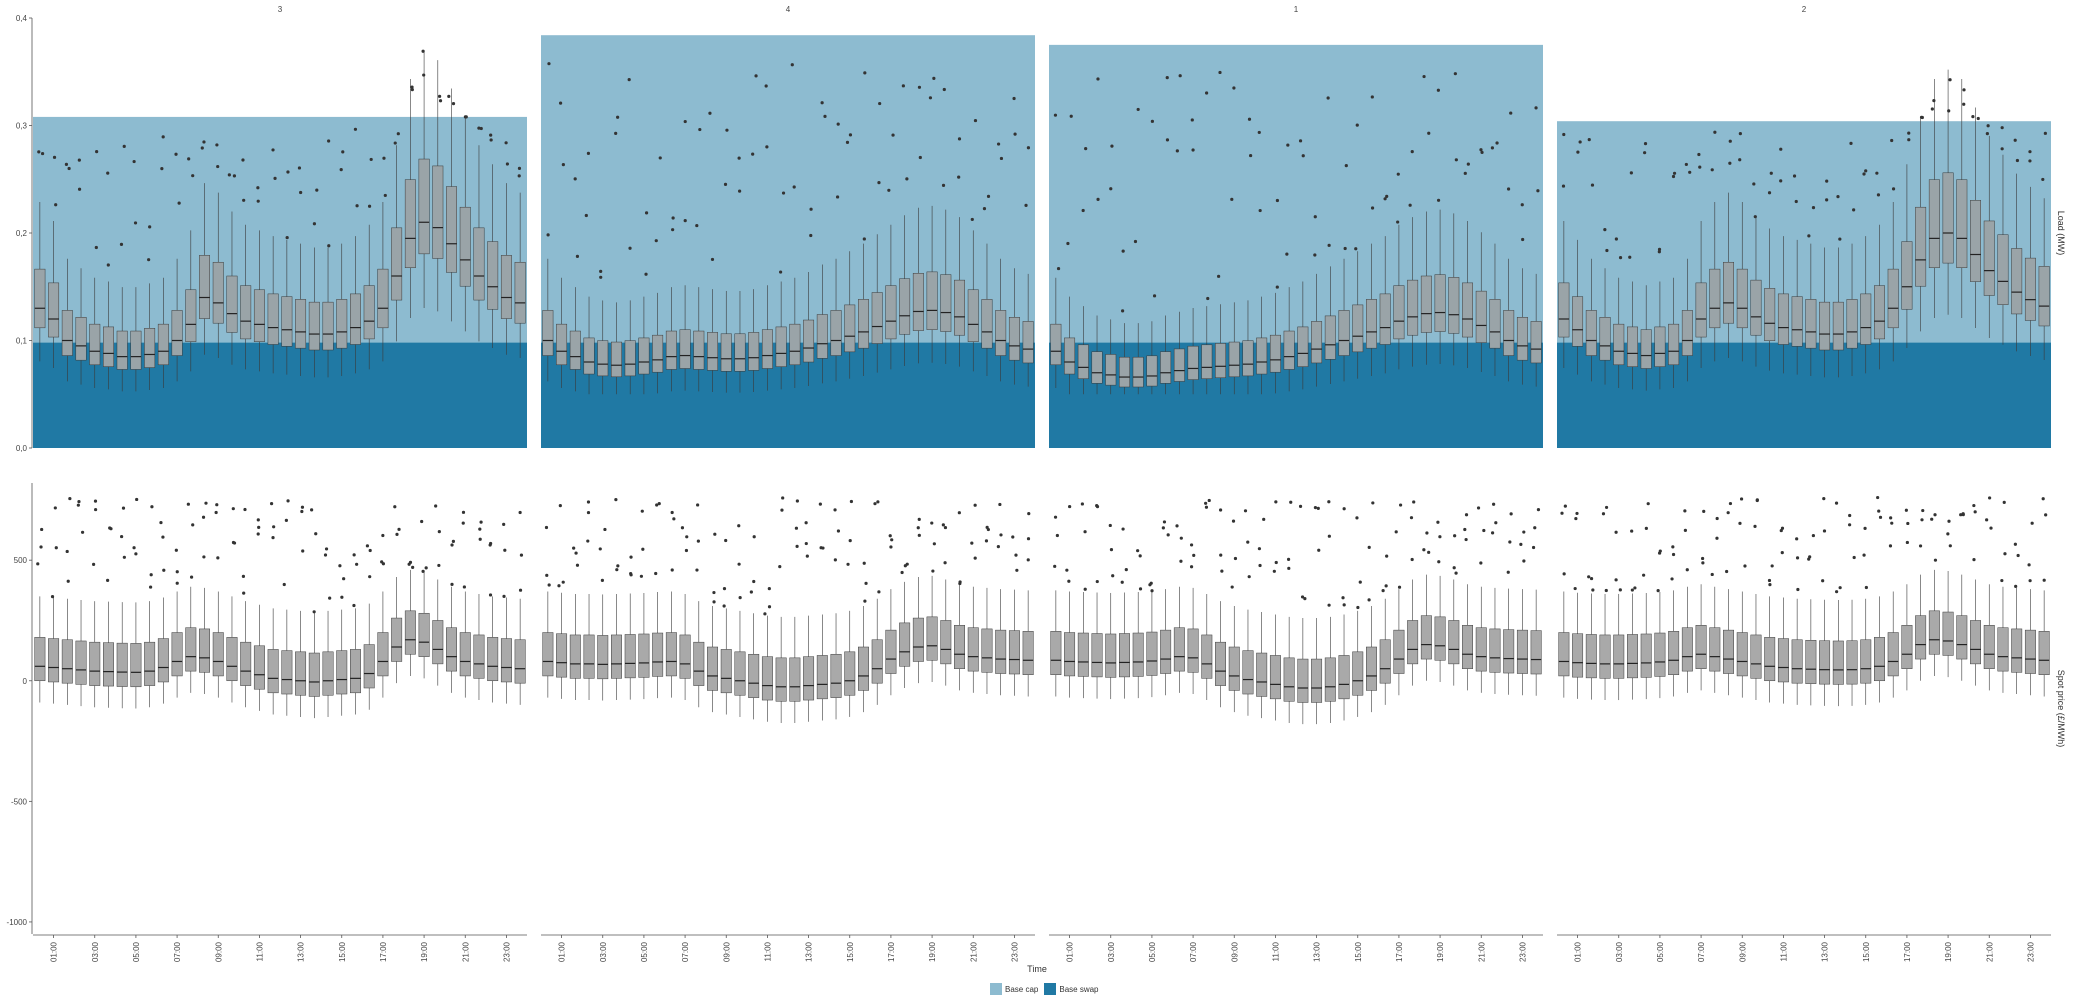 The height and width of the screenshot is (998, 2074). Describe the element at coordinates (19, 801) in the screenshot. I see `y-tick-label: -500` at that location.